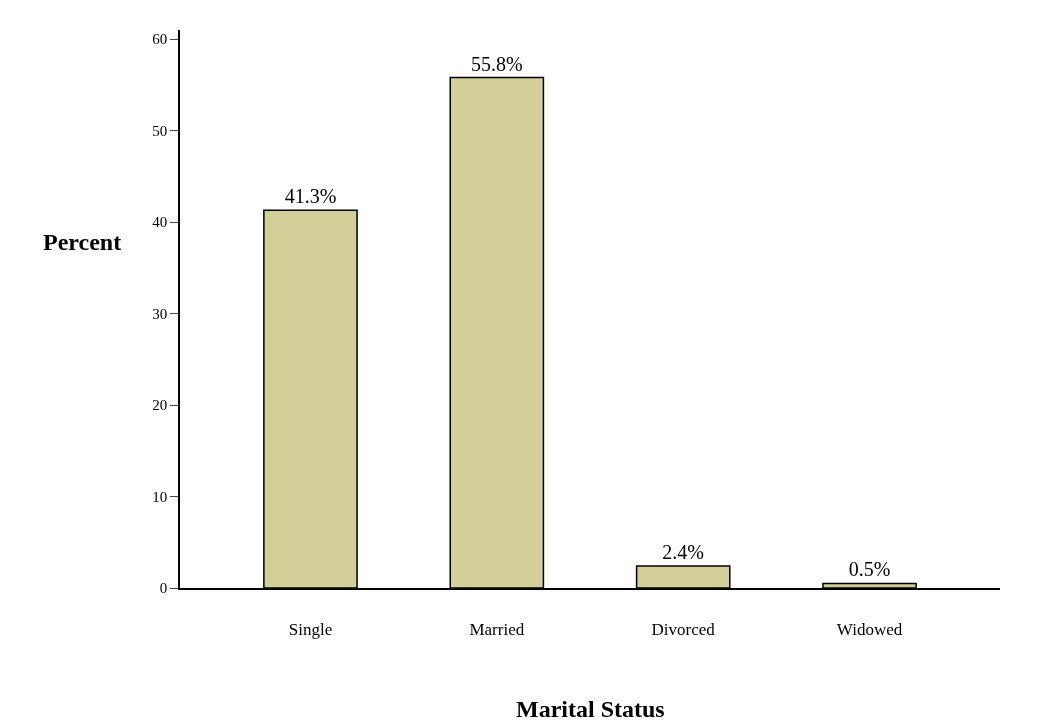 The width and height of the screenshot is (1037, 725). I want to click on data-label: 55.8%, so click(496, 63).